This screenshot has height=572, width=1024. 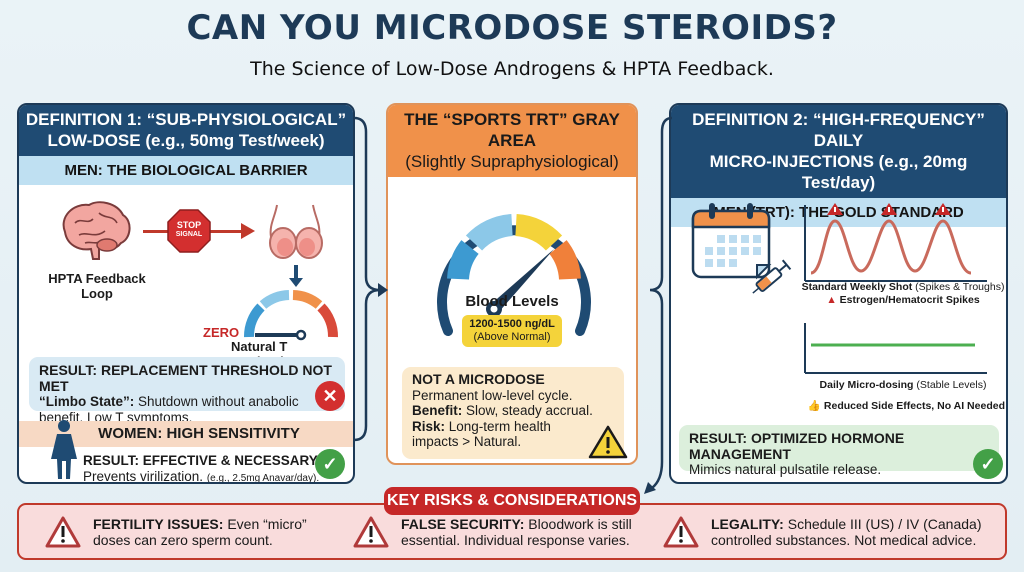 I want to click on women-header: WOMEN: HIGH SENSITIVITY, so click(x=186, y=434).